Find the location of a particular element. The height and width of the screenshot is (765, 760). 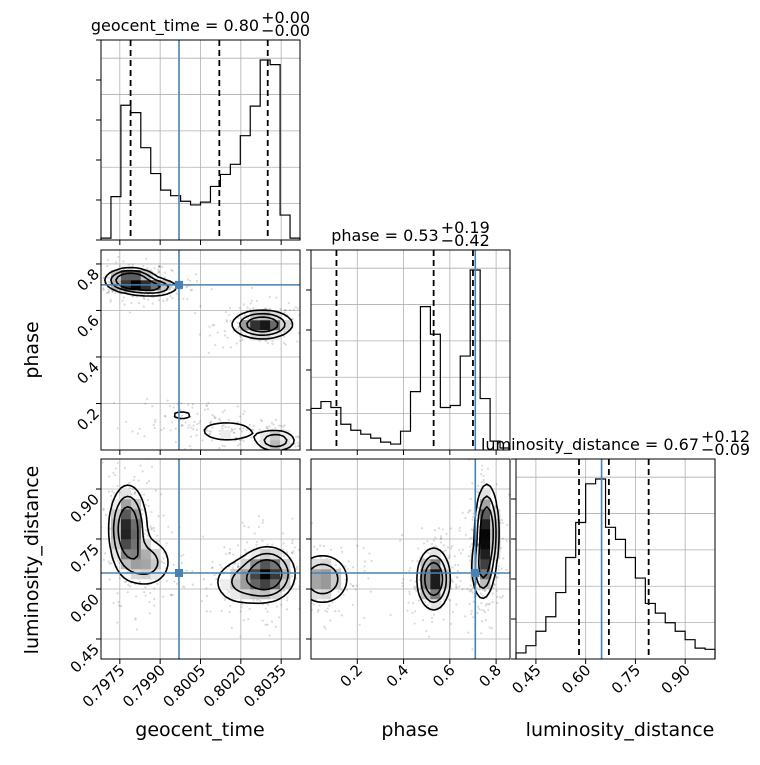

panel-hist-phase is located at coordinates (408, 352).